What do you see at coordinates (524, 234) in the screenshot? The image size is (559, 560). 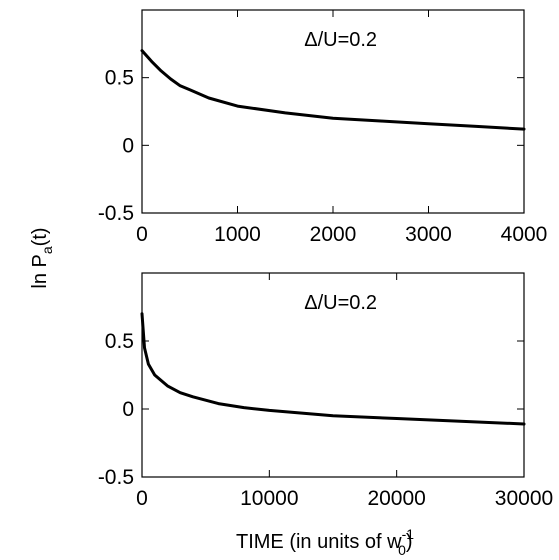 I see `x-tick-label: 4000` at bounding box center [524, 234].